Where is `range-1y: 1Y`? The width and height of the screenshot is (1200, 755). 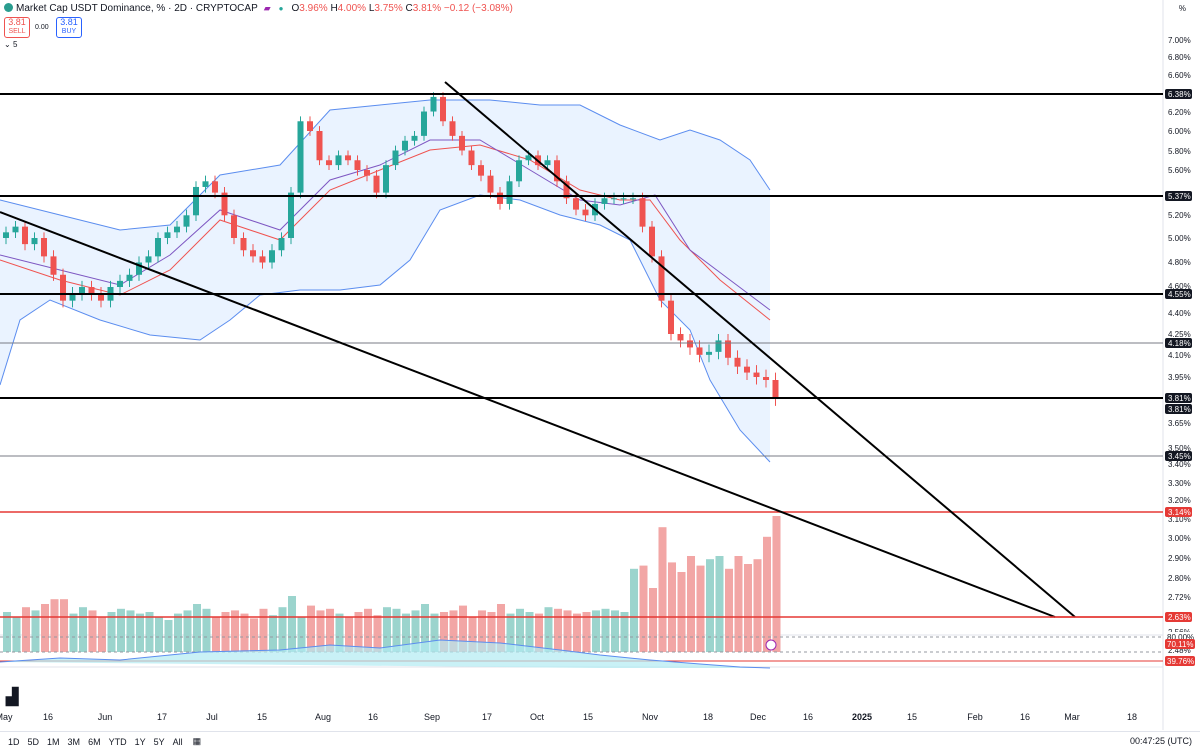
range-1y: 1Y is located at coordinates (140, 741).